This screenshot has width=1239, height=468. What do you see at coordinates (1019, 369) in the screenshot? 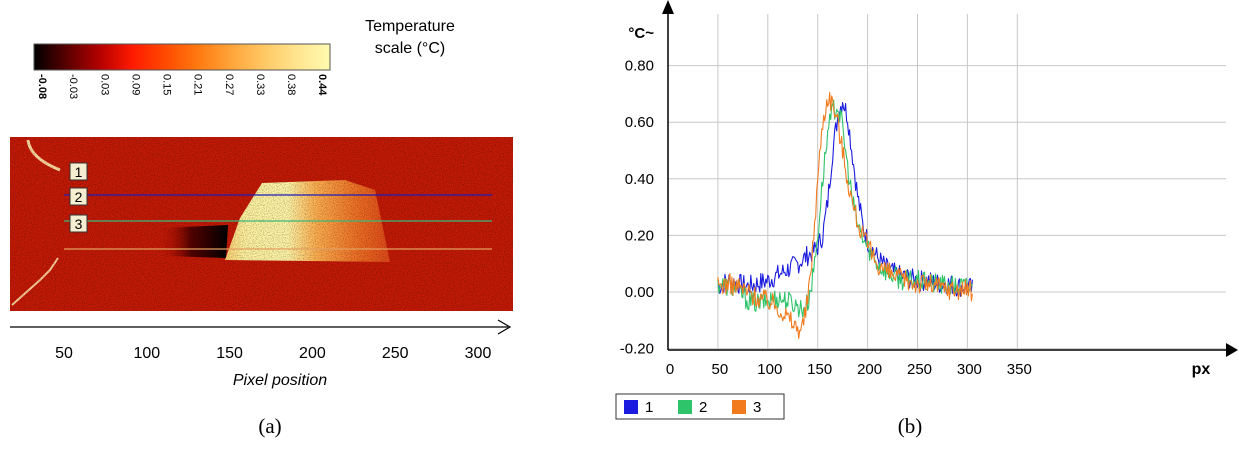
I see `x-tick-label: 350` at bounding box center [1019, 369].